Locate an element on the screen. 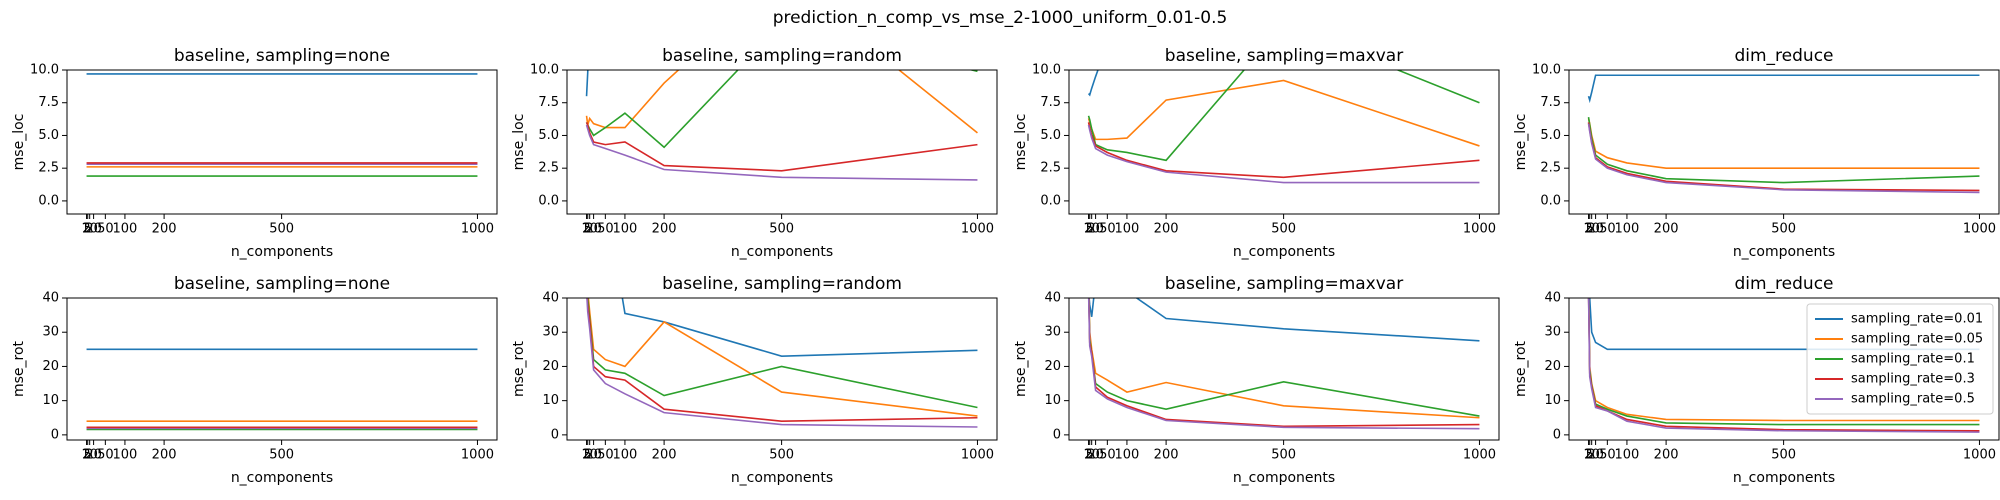  legend-box is located at coordinates (1900, 359).